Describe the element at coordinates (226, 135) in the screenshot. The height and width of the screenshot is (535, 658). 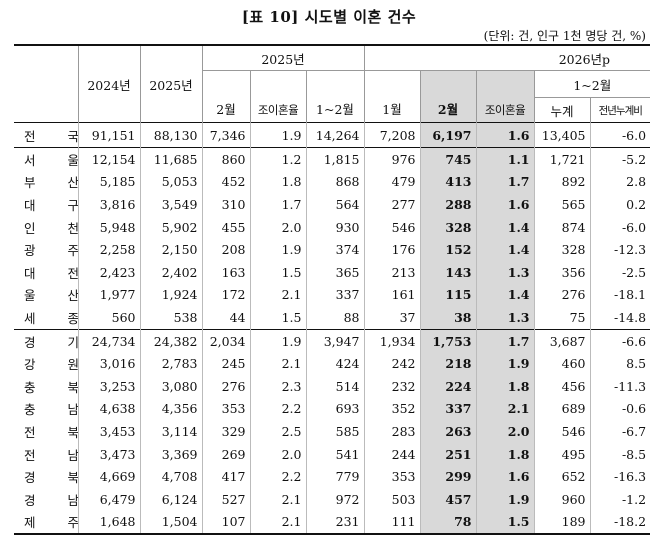
I see `val-2025-feb: 7,346` at that location.